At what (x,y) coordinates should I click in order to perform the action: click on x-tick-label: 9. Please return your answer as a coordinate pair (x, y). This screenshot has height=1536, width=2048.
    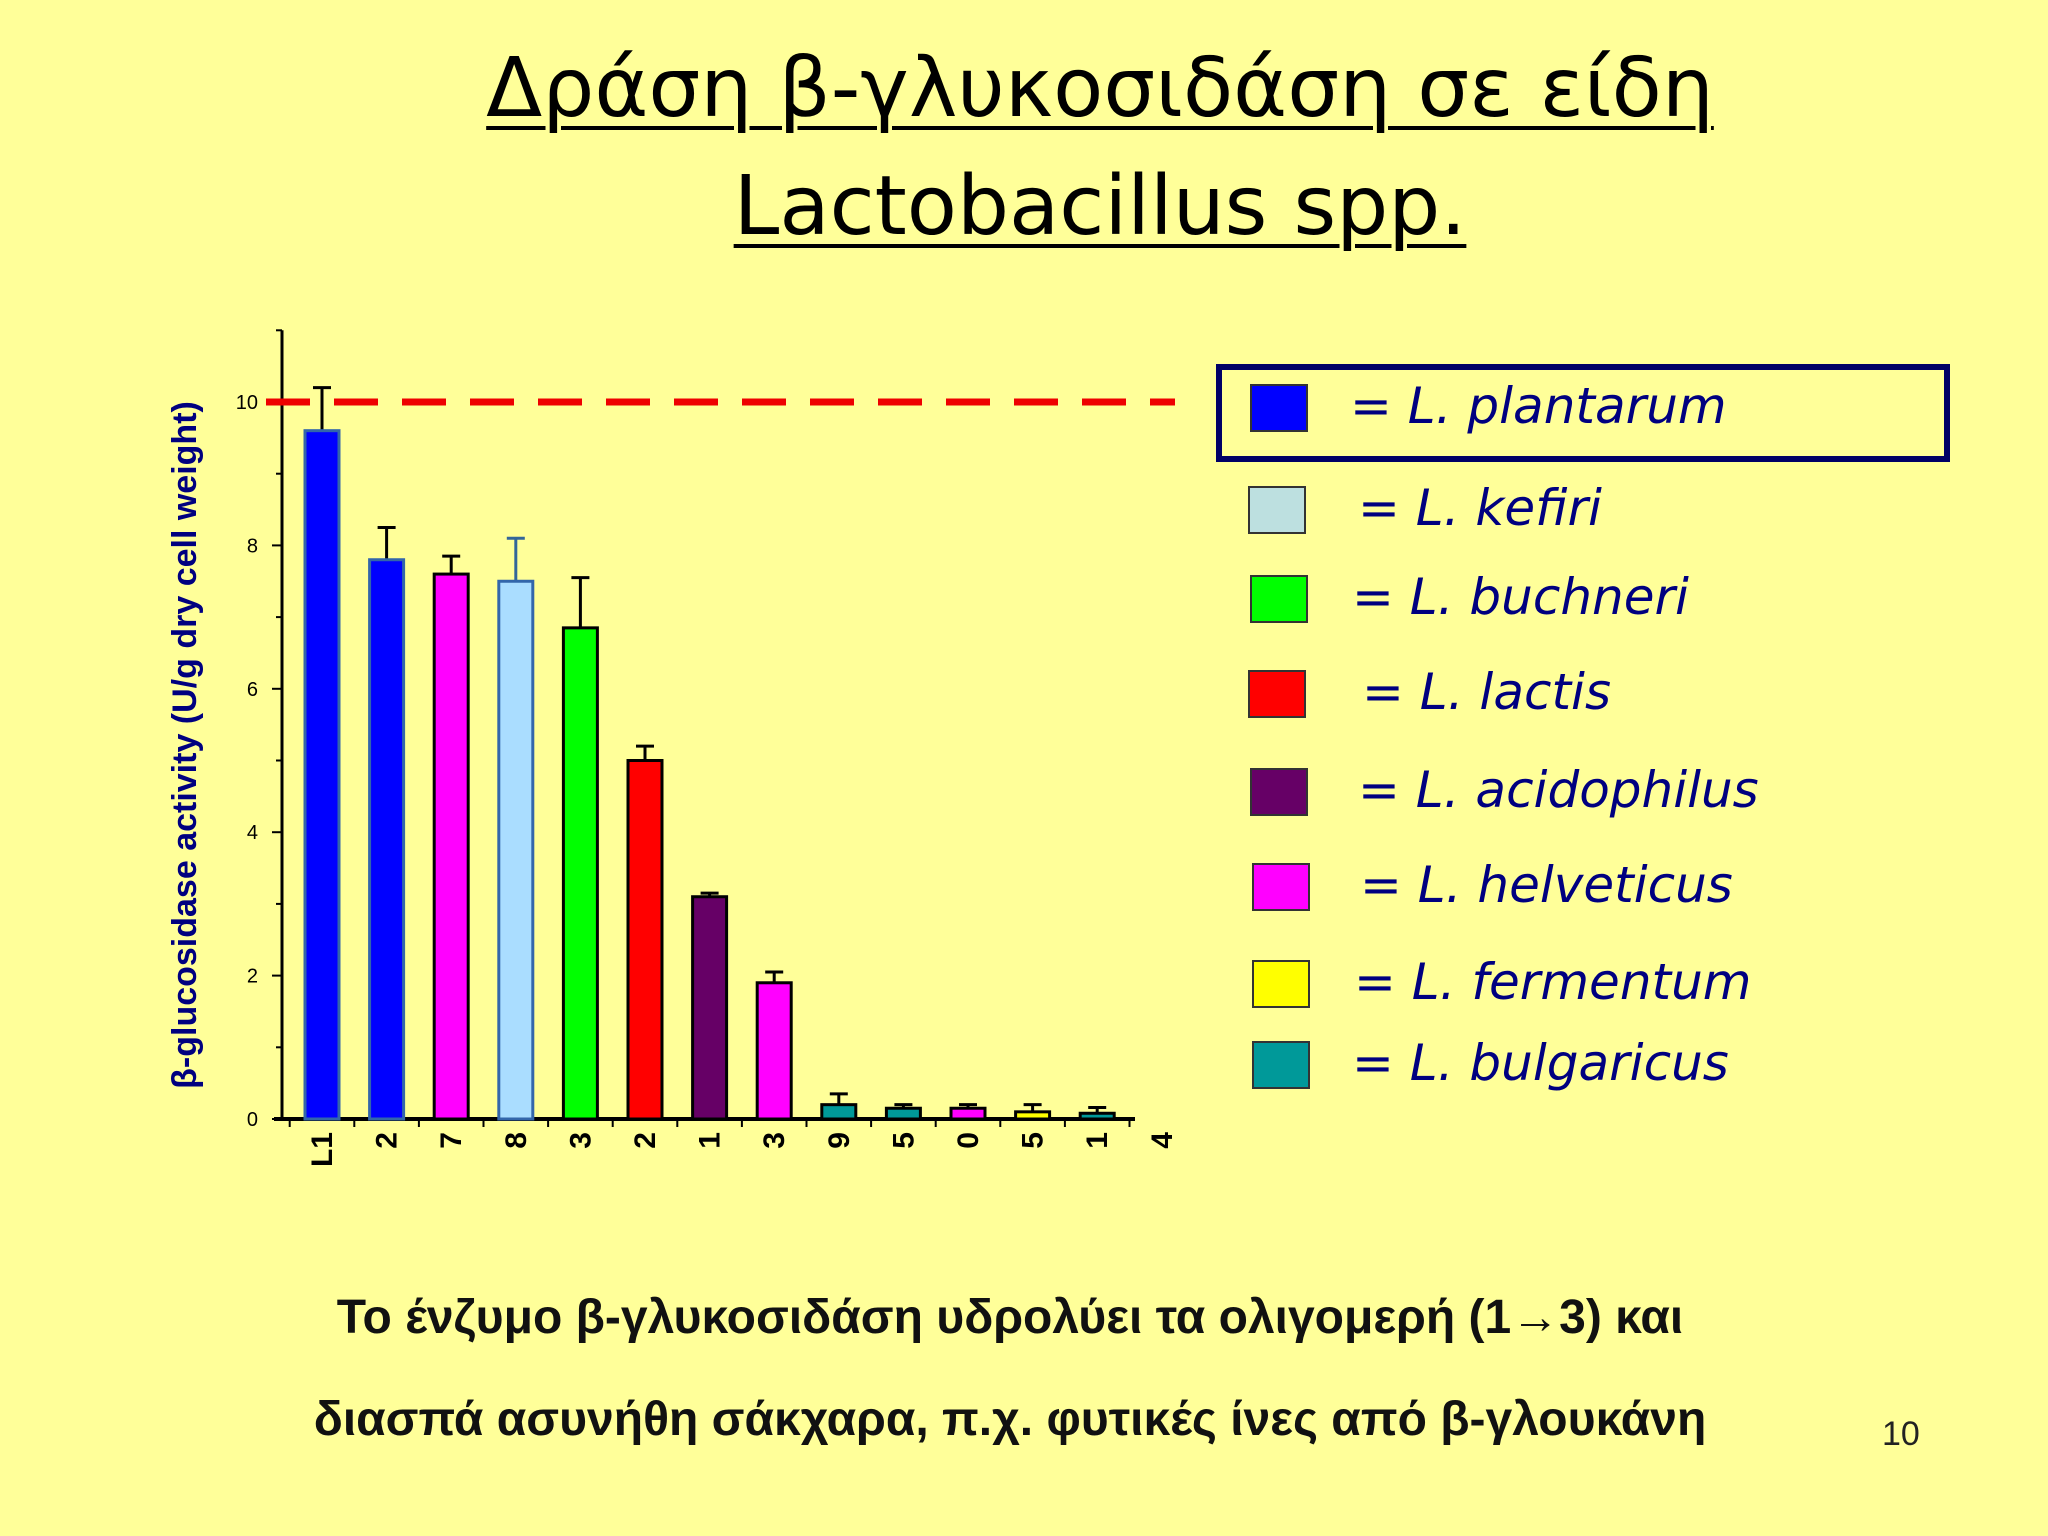
    Looking at the image, I should click on (839, 1140).